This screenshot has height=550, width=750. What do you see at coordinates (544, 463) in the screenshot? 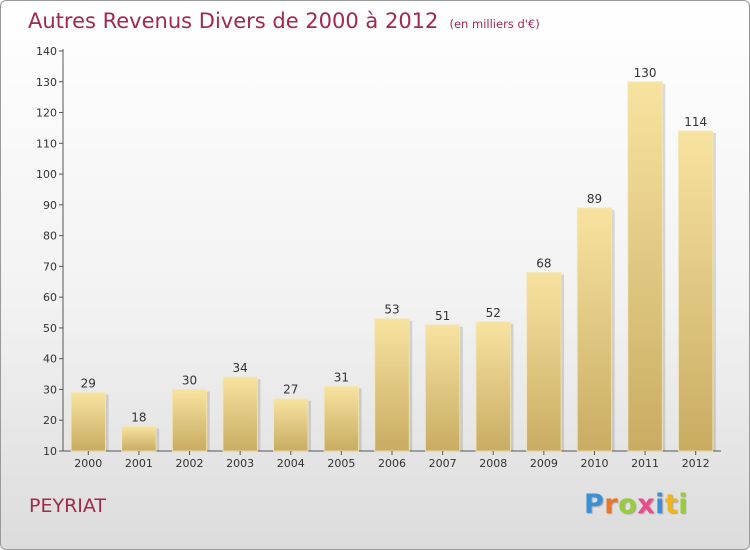
I see `x-tick-label: 2009` at bounding box center [544, 463].